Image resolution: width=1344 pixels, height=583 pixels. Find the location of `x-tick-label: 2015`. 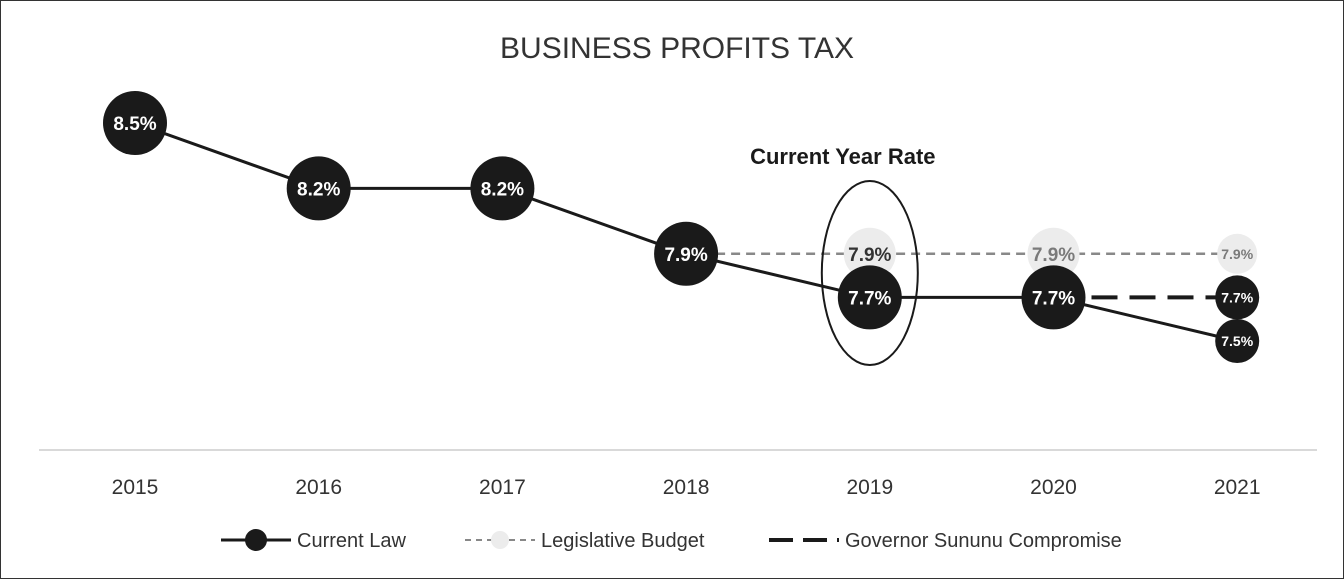

x-tick-label: 2015 is located at coordinates (135, 487).